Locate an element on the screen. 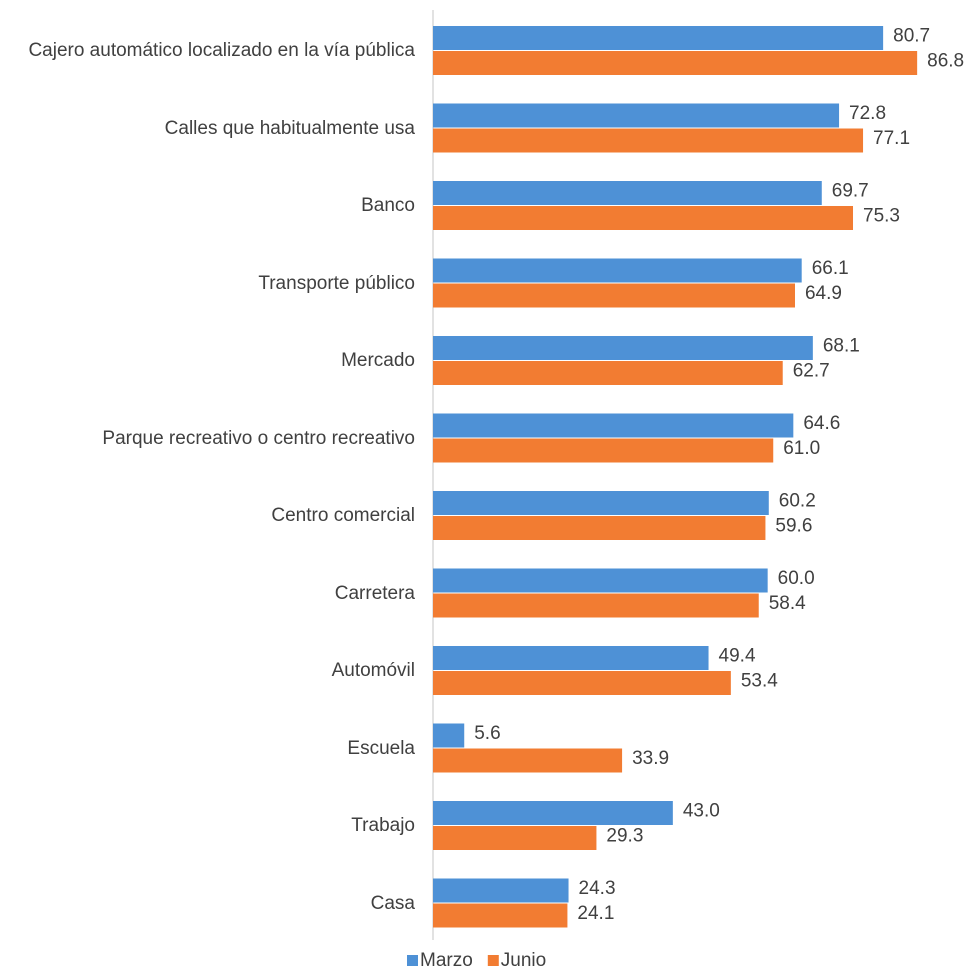  category-text: Casa is located at coordinates (392, 903).